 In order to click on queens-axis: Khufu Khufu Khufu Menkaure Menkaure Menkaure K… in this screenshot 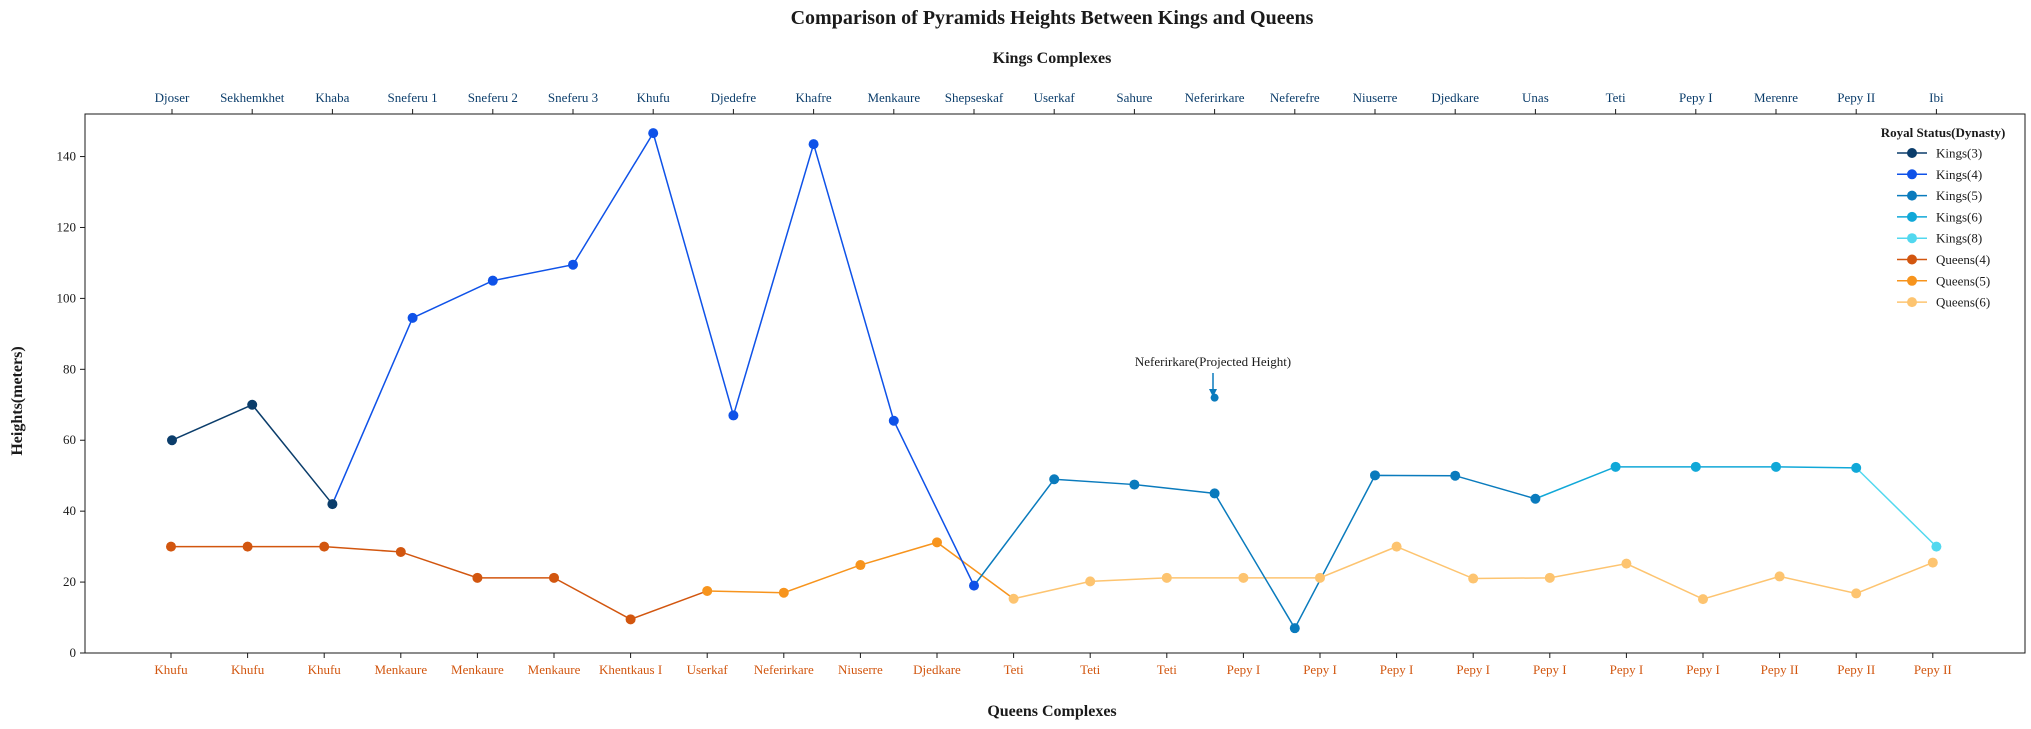, I will do `click(1053, 665)`.